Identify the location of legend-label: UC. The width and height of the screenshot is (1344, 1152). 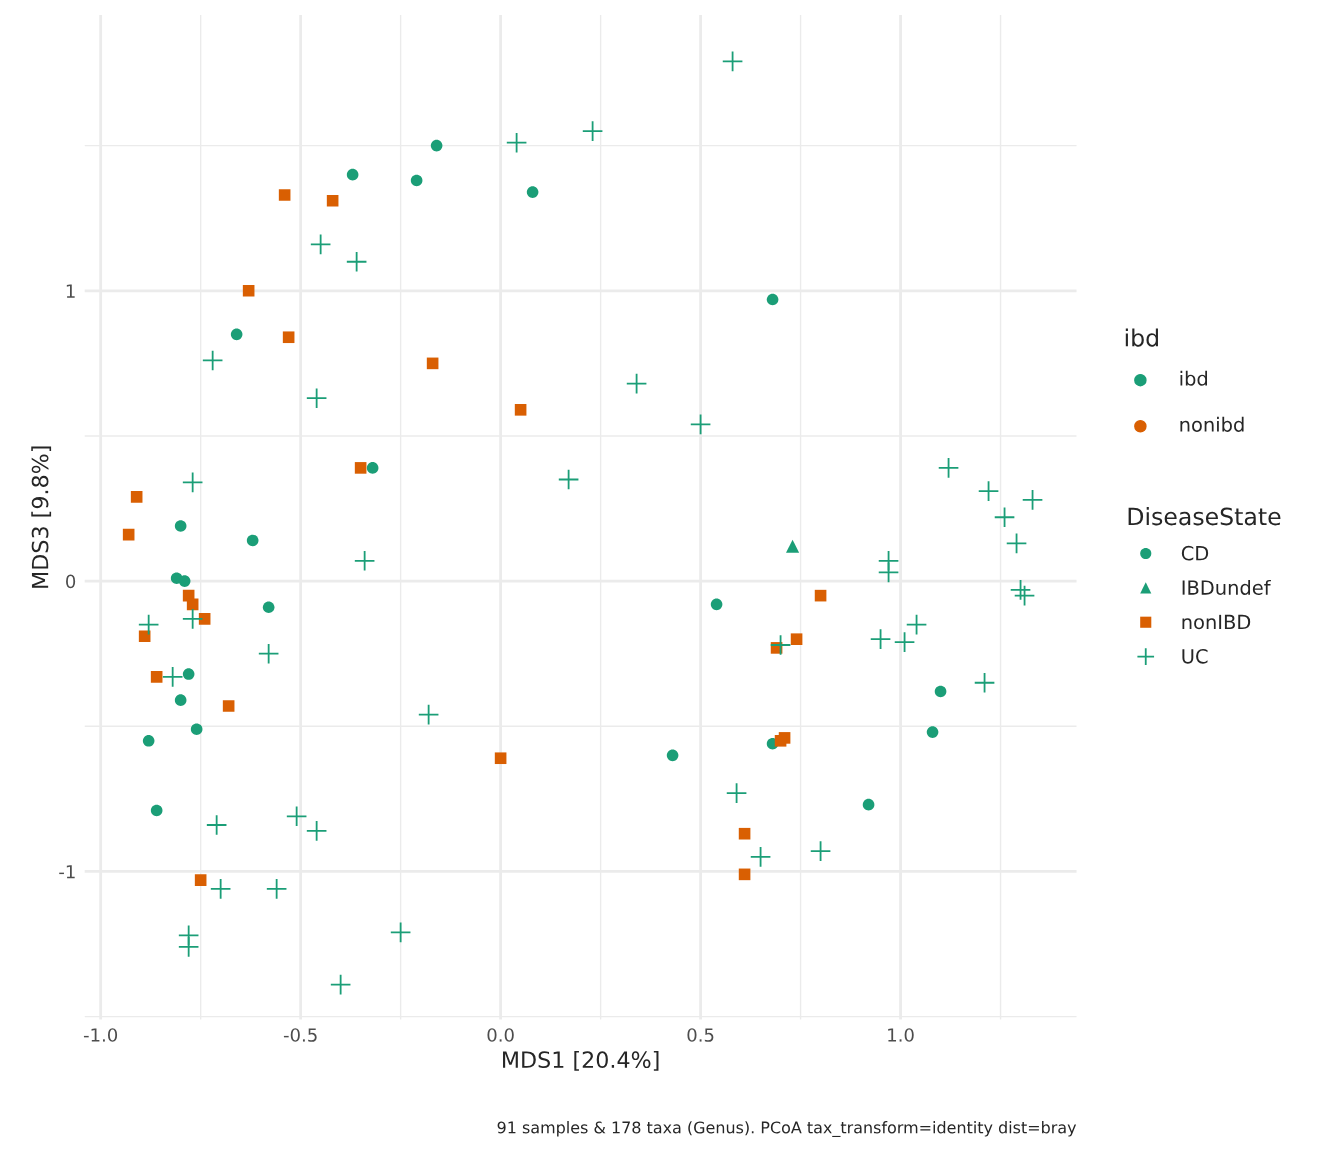
(1195, 656).